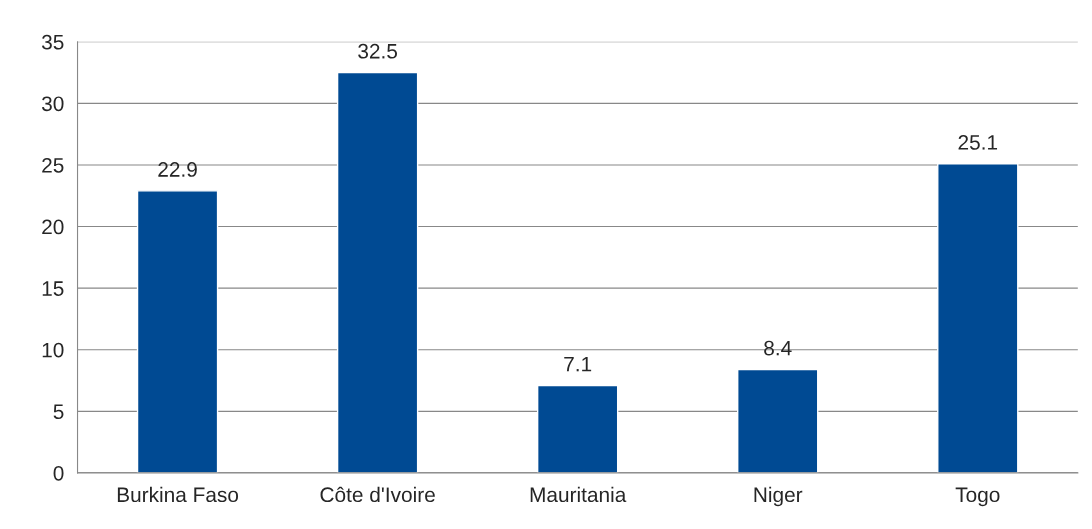  Describe the element at coordinates (53, 288) in the screenshot. I see `y-tick-label: 15` at that location.